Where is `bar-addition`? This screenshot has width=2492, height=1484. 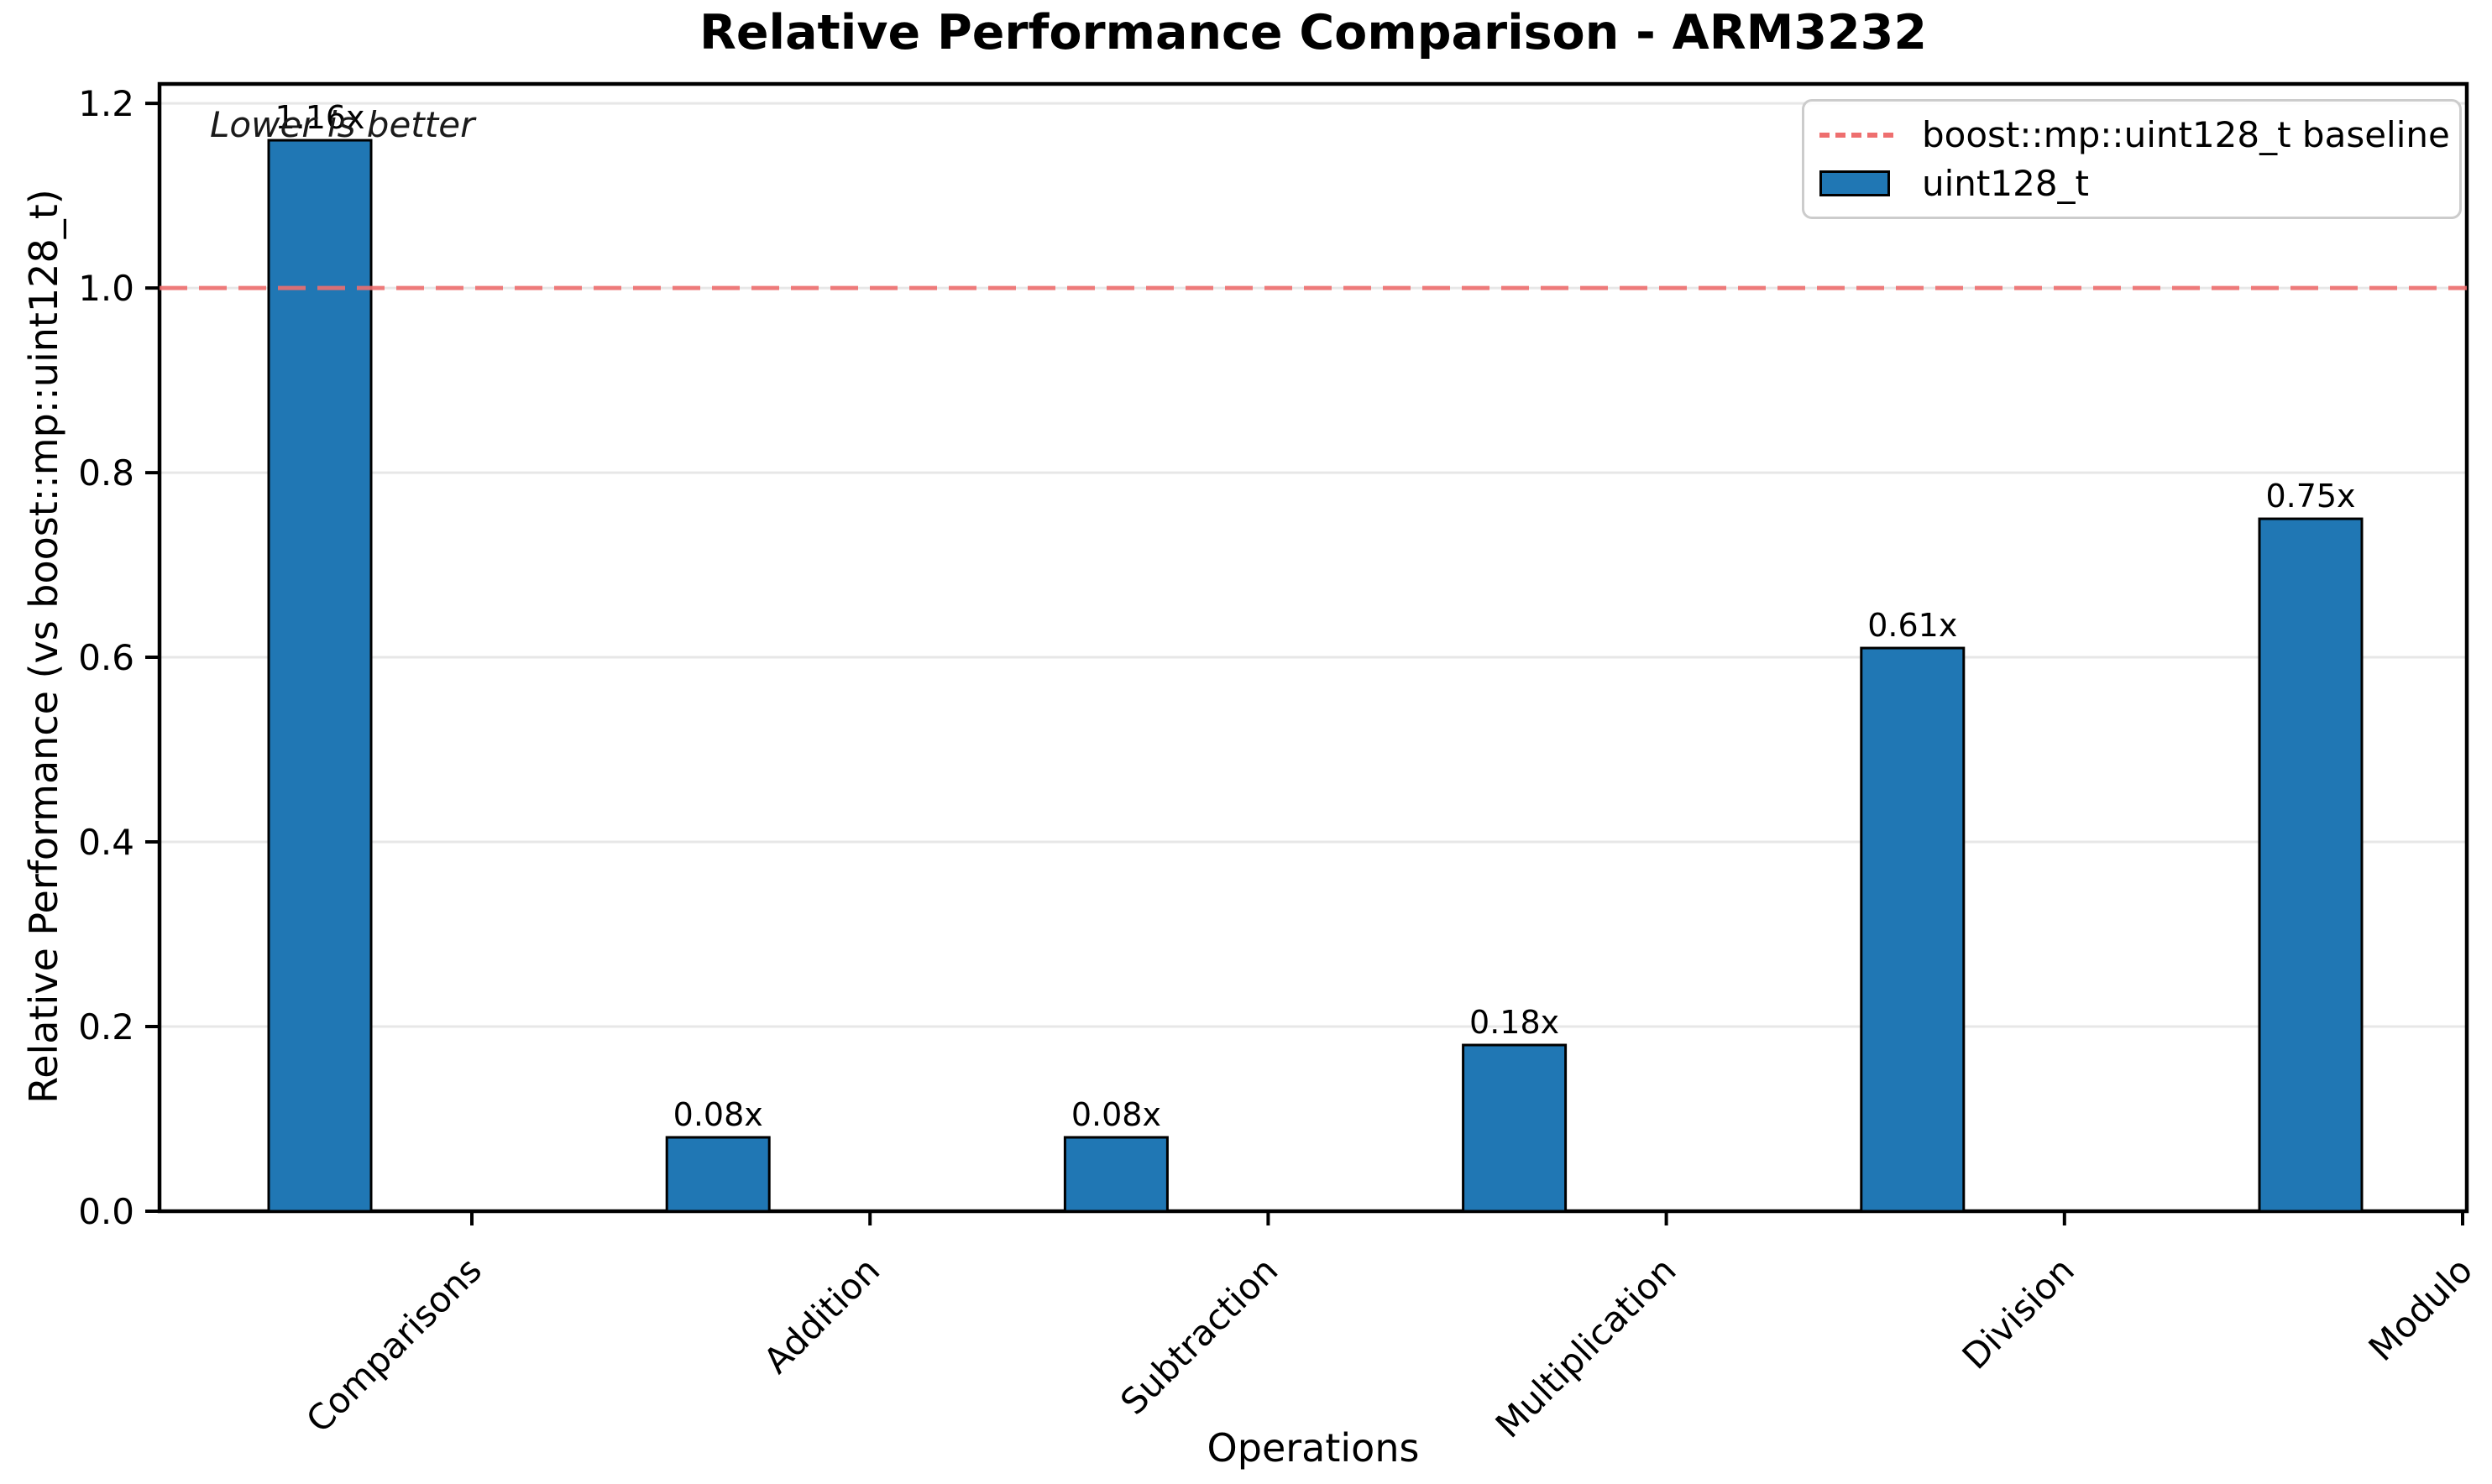
bar-addition is located at coordinates (718, 1174).